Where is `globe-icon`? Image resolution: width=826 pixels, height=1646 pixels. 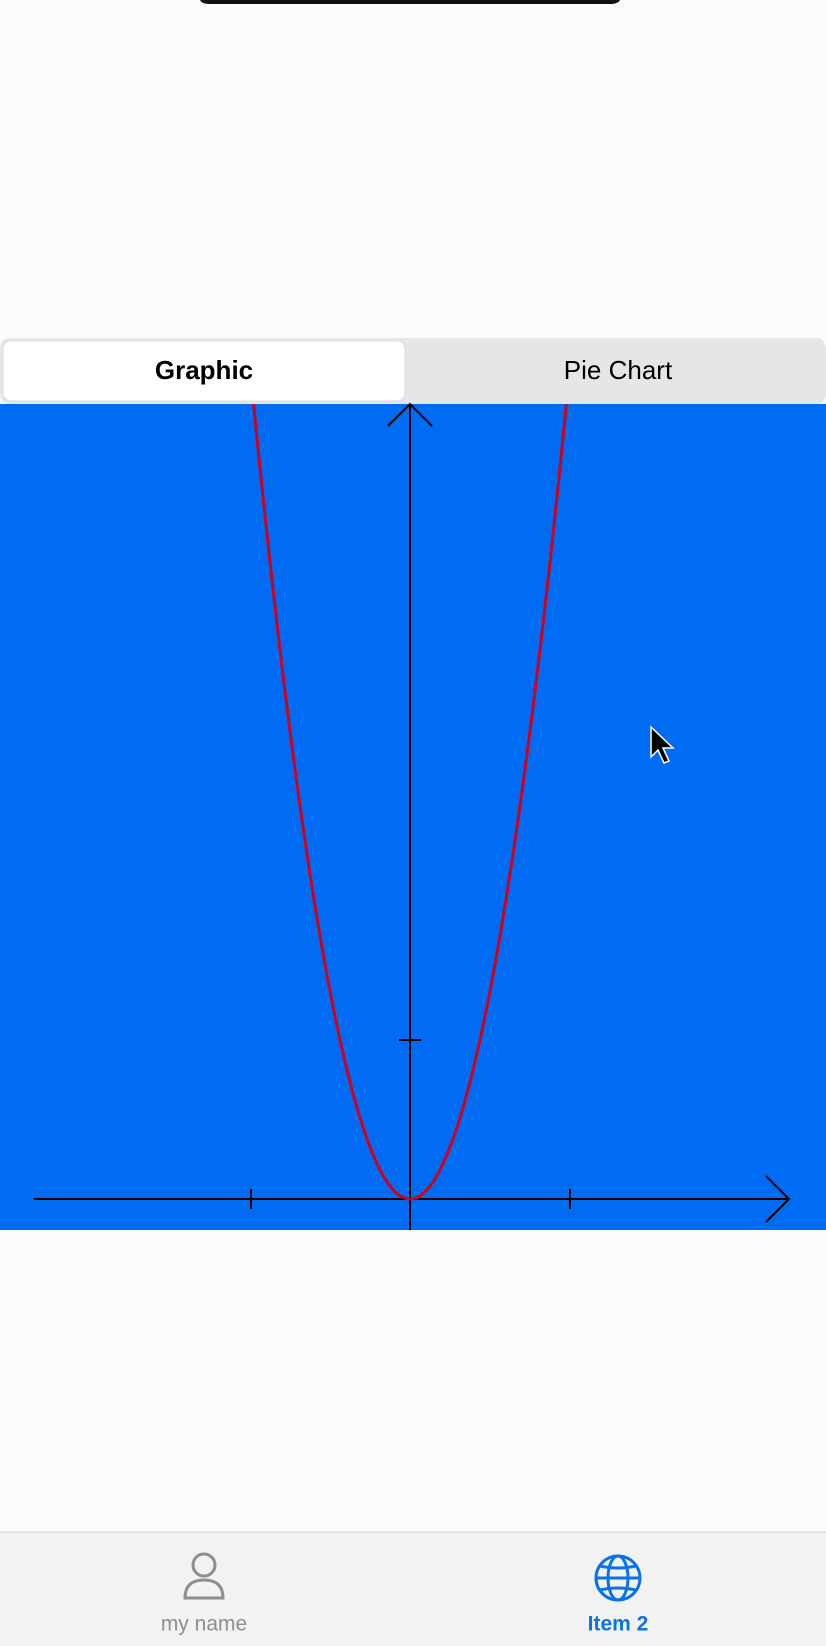 globe-icon is located at coordinates (618, 1578).